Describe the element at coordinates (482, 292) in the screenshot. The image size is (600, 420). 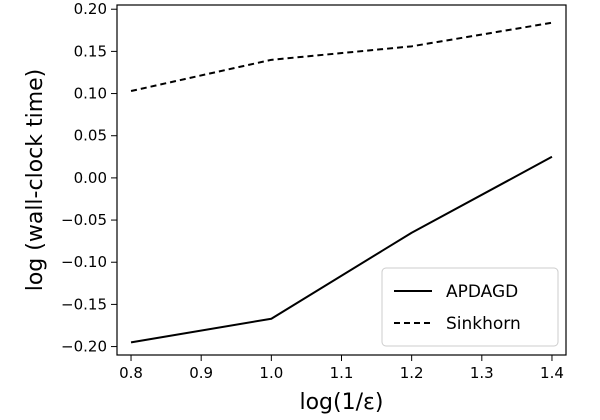
I see `legend-entry-apdagd: APDAGD` at that location.